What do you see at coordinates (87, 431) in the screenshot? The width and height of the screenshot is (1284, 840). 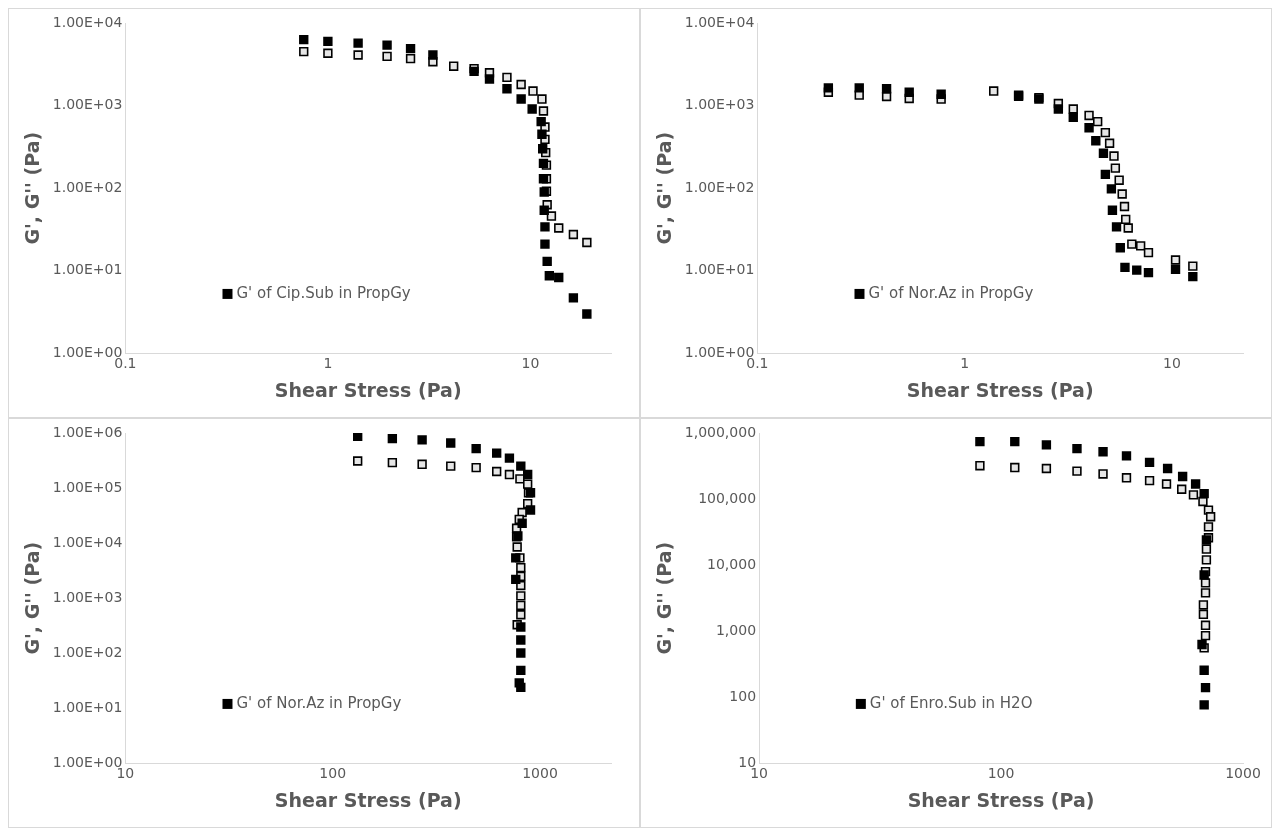 I see `y-tick-label: 1.00E+06` at bounding box center [87, 431].